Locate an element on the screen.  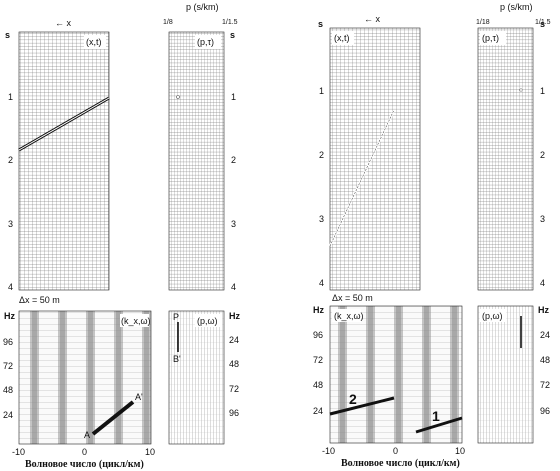
right-fk-label: (k_x,ω) is located at coordinates (349, 316).